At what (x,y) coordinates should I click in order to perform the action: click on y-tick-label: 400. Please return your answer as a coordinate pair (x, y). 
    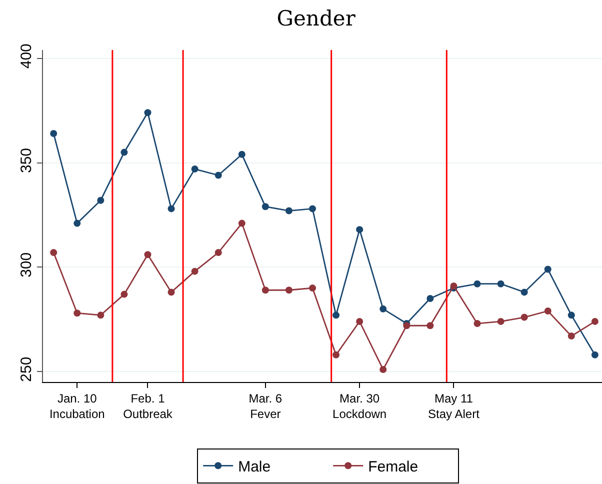
    Looking at the image, I should click on (26, 56).